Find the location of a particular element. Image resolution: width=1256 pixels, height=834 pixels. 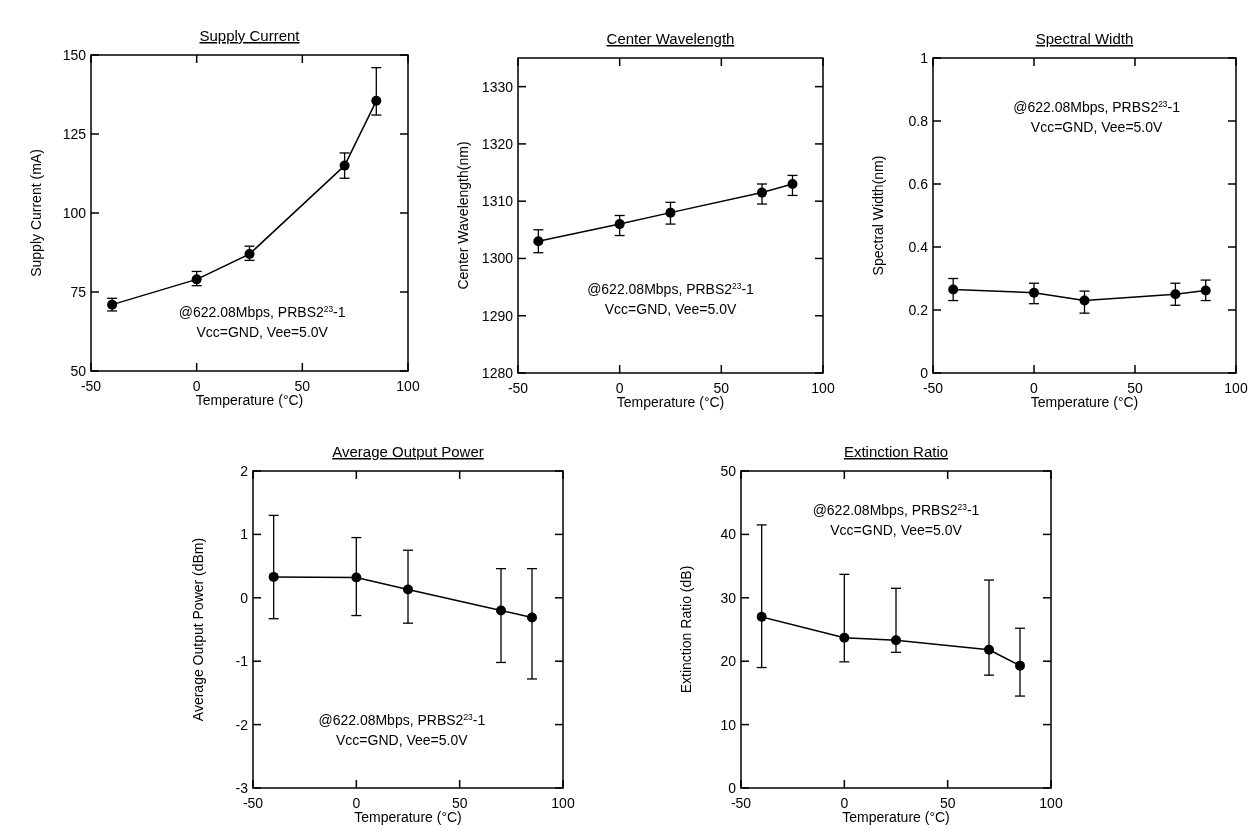

y-tick-label: 0.8 is located at coordinates (918, 121).